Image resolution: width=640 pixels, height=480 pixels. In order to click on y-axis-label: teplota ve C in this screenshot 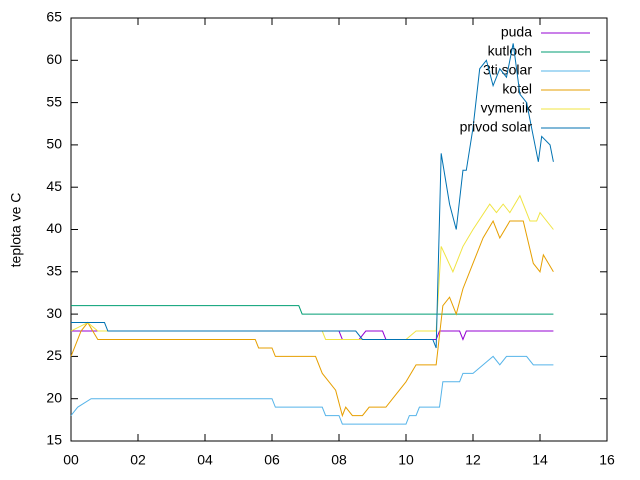, I will do `click(16, 230)`.